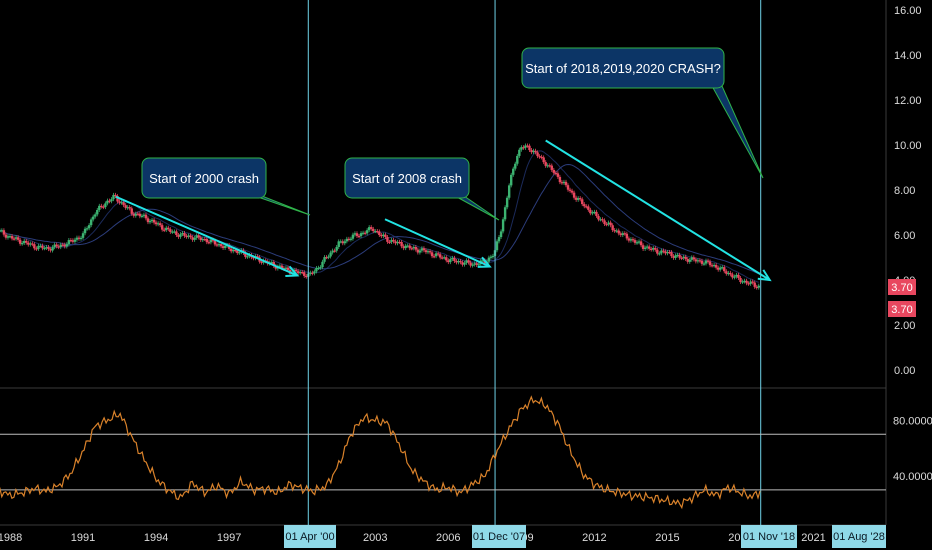 This screenshot has width=932, height=550. What do you see at coordinates (667, 538) in the screenshot?
I see `time-axis-tick-label: 2015` at bounding box center [667, 538].